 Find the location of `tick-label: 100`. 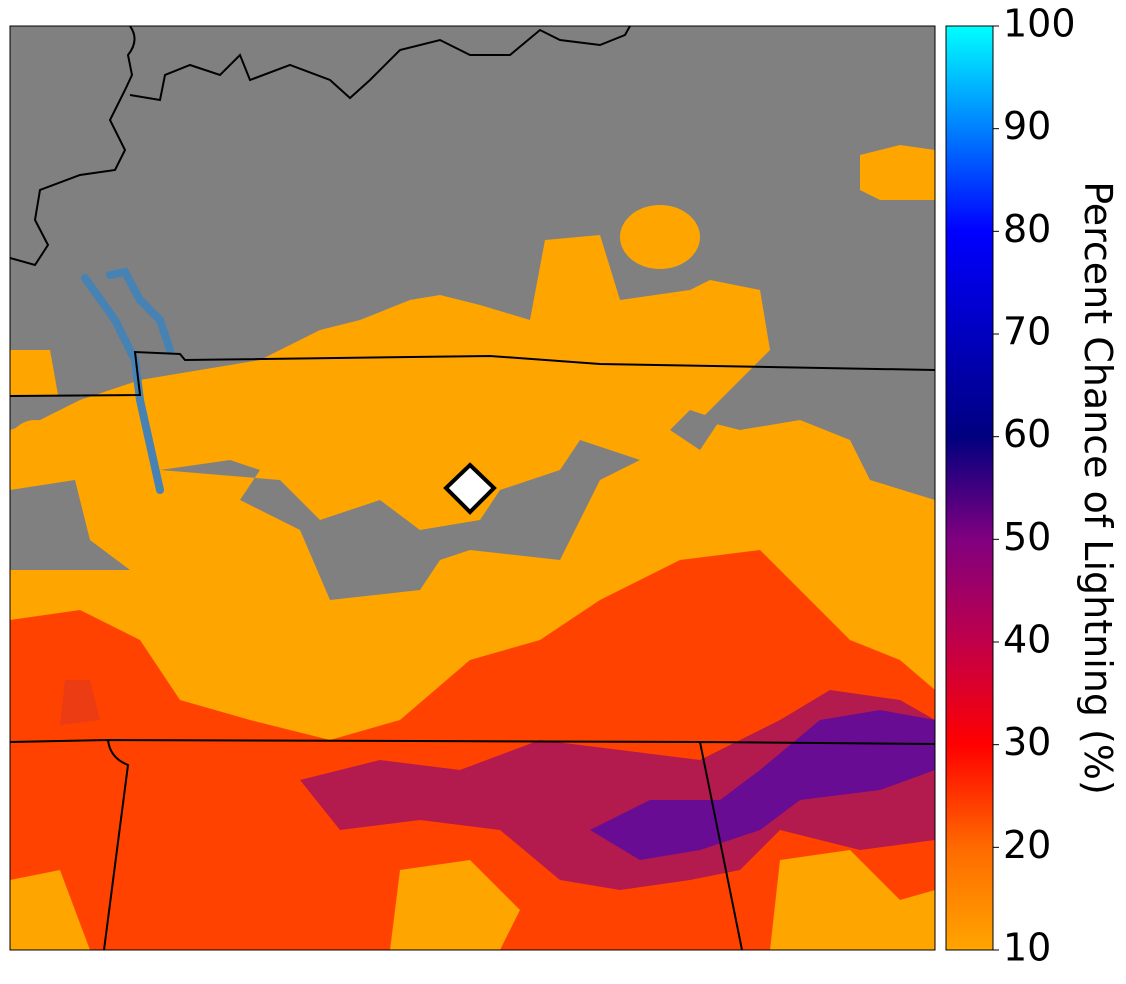

tick-label: 100 is located at coordinates (1039, 24).